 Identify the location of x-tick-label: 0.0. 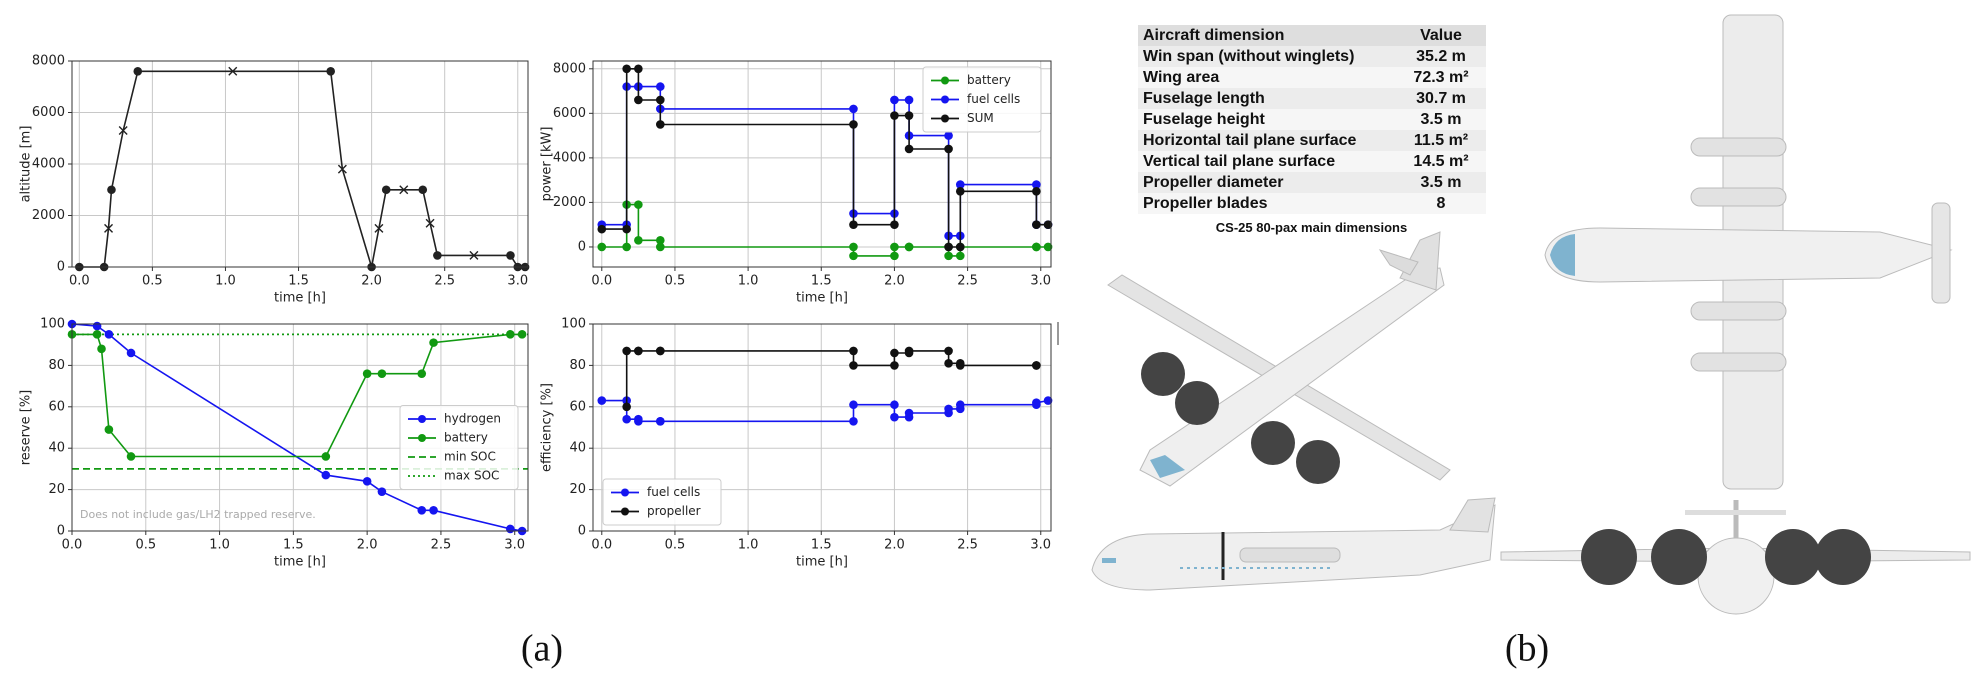
(601, 545).